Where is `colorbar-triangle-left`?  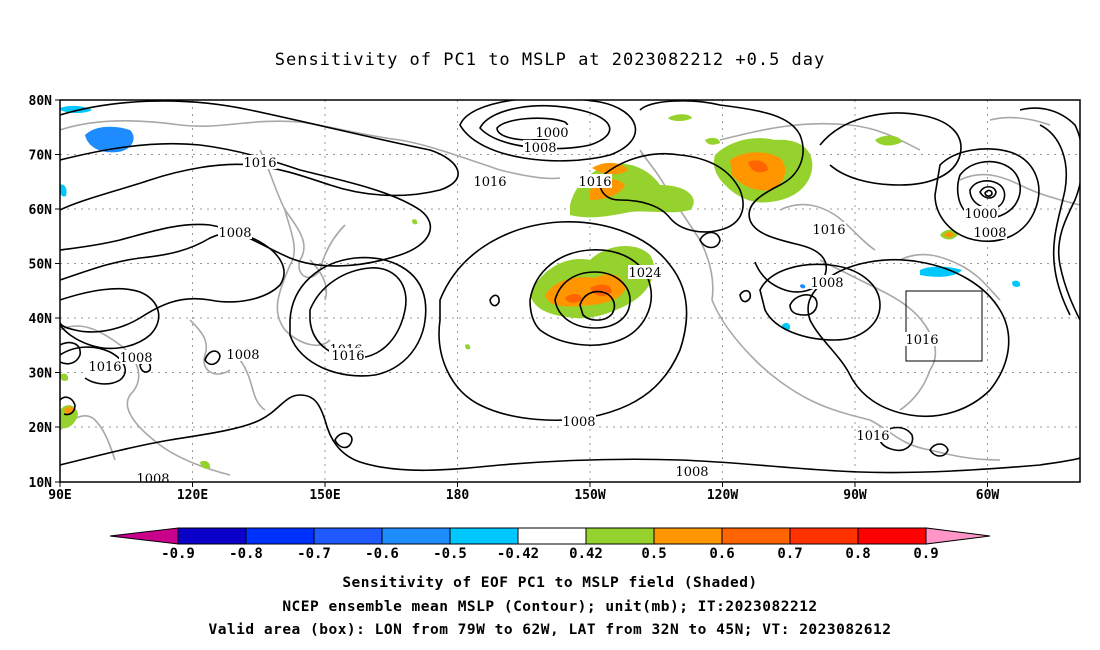 colorbar-triangle-left is located at coordinates (144, 536).